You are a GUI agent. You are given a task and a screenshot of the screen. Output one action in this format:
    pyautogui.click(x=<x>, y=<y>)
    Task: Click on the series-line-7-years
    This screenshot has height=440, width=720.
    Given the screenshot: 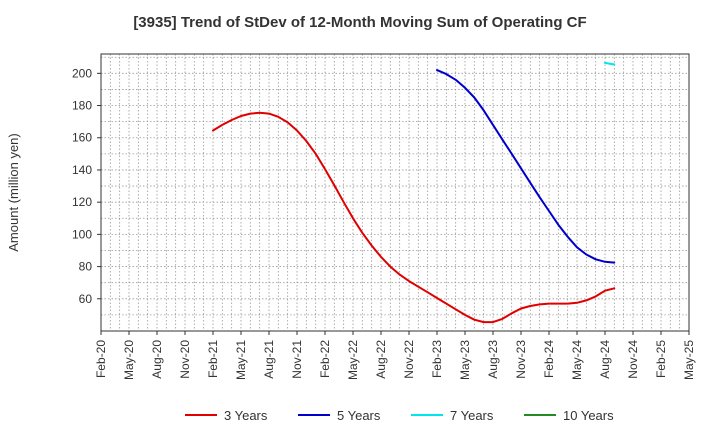 What is the action you would take?
    pyautogui.click(x=610, y=63)
    